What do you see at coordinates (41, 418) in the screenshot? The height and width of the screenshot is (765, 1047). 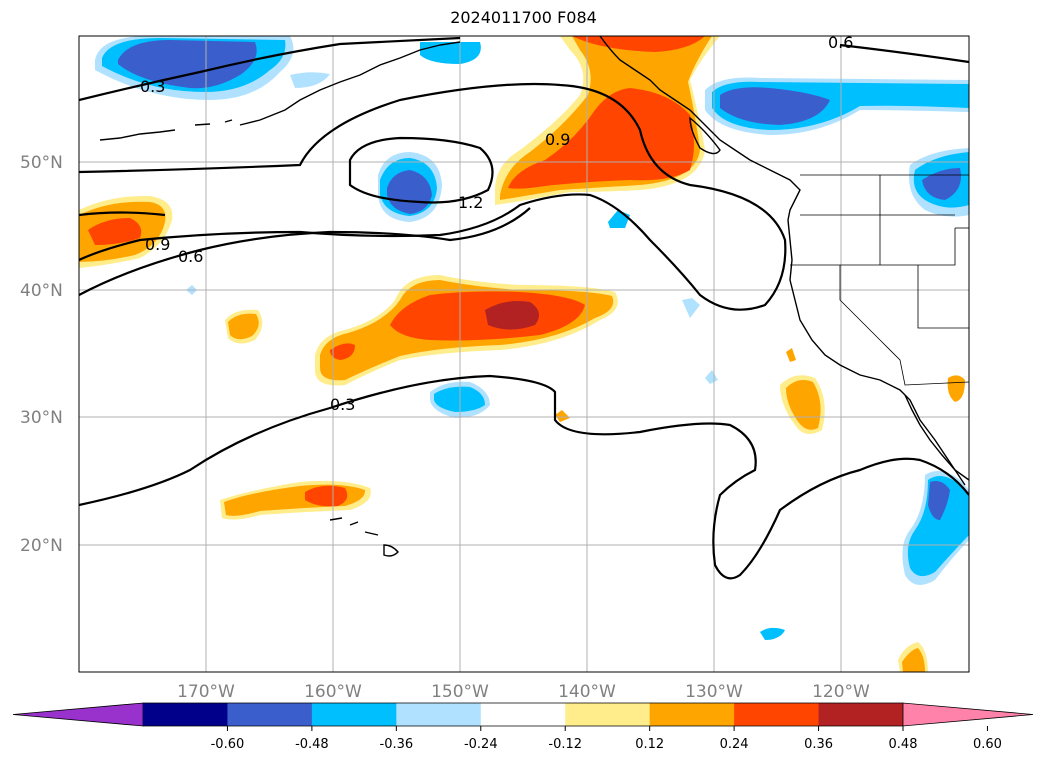 I see `lat-label: 30°N` at bounding box center [41, 418].